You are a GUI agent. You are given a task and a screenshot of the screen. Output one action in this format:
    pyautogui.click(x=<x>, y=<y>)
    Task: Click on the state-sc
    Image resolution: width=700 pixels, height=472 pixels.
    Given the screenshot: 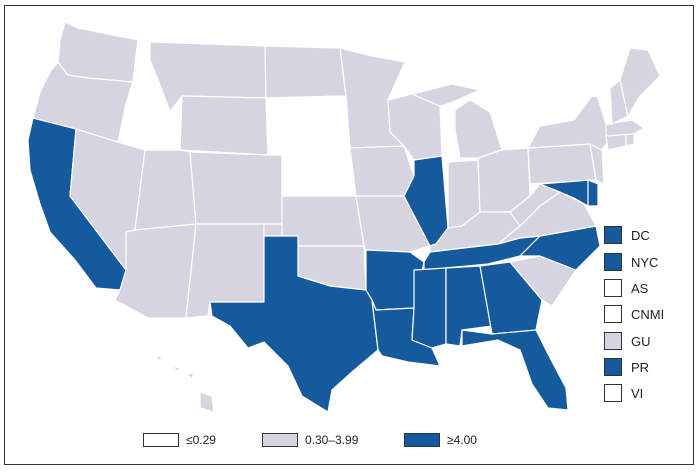 What is the action you would take?
    pyautogui.click(x=543, y=281)
    